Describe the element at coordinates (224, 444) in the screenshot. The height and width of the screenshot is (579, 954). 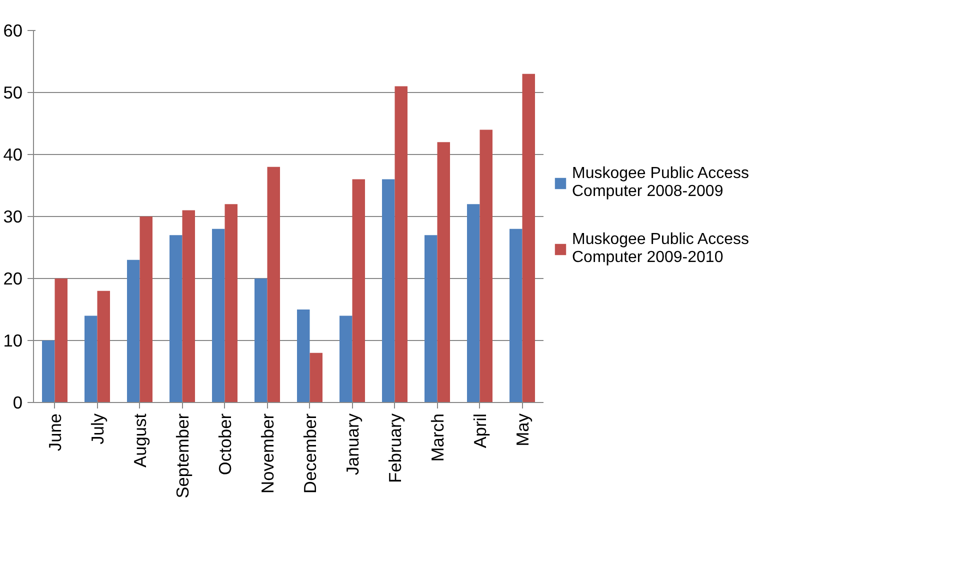
I see `x-tick-label: October` at that location.